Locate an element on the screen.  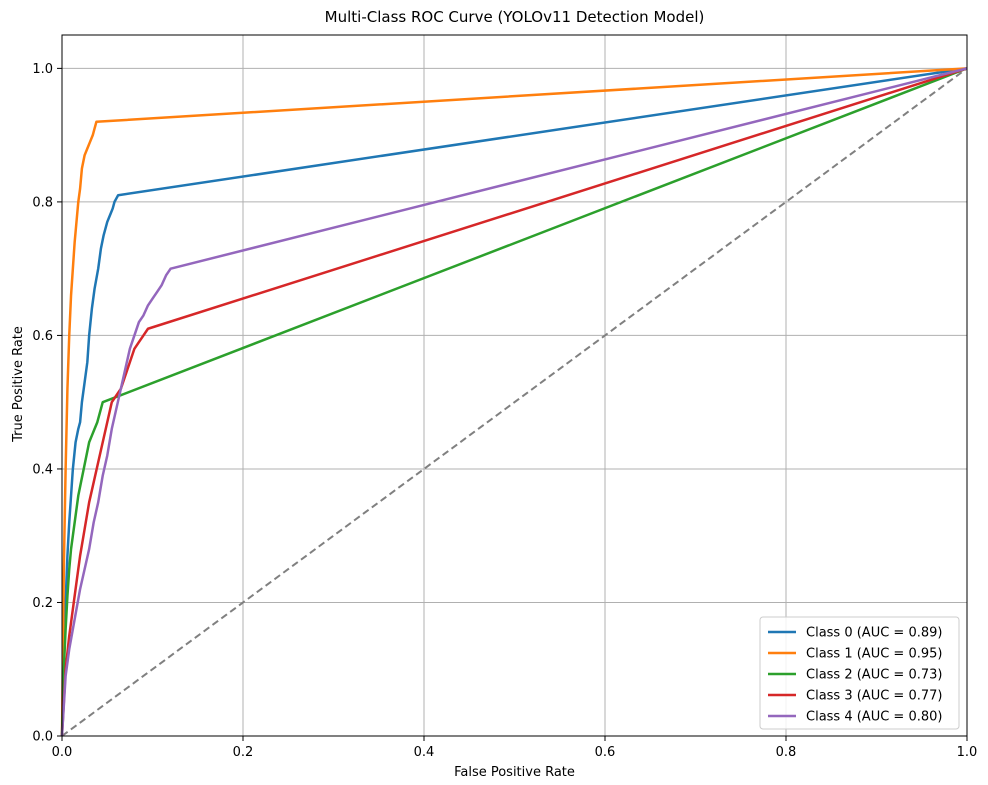
y-axis-ticks: 0.0 0.2 0.4 0.6 0.8 1.0 is located at coordinates (47, 403).